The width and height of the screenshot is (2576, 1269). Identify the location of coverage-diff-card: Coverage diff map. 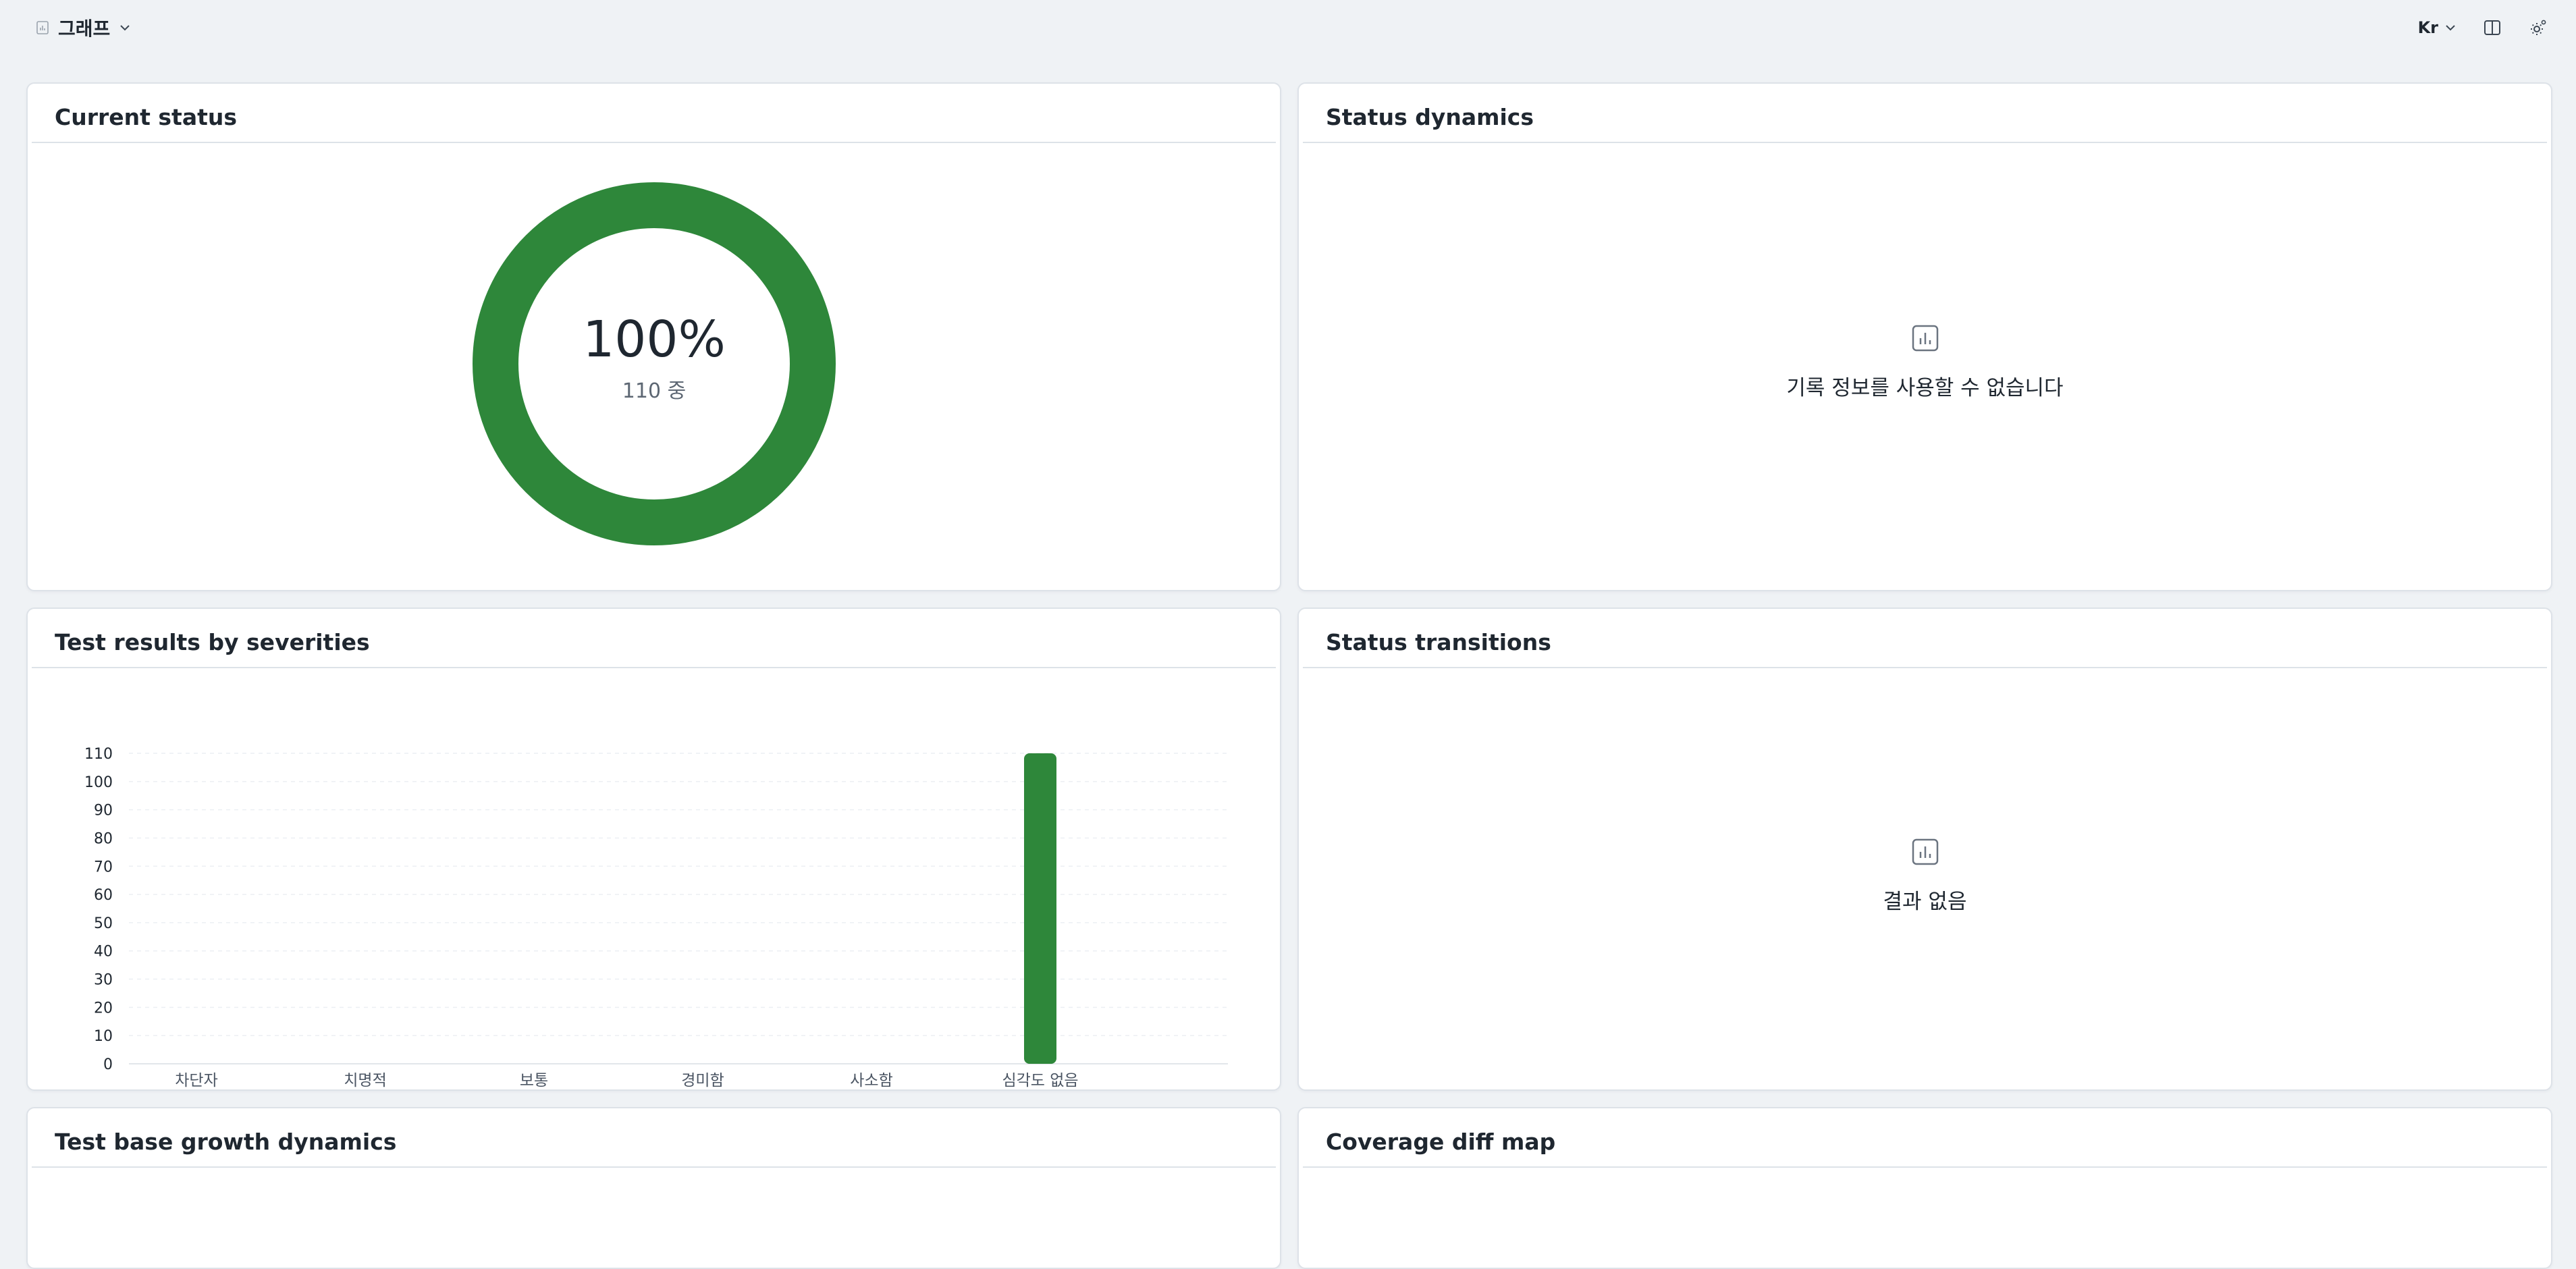
(1924, 1188).